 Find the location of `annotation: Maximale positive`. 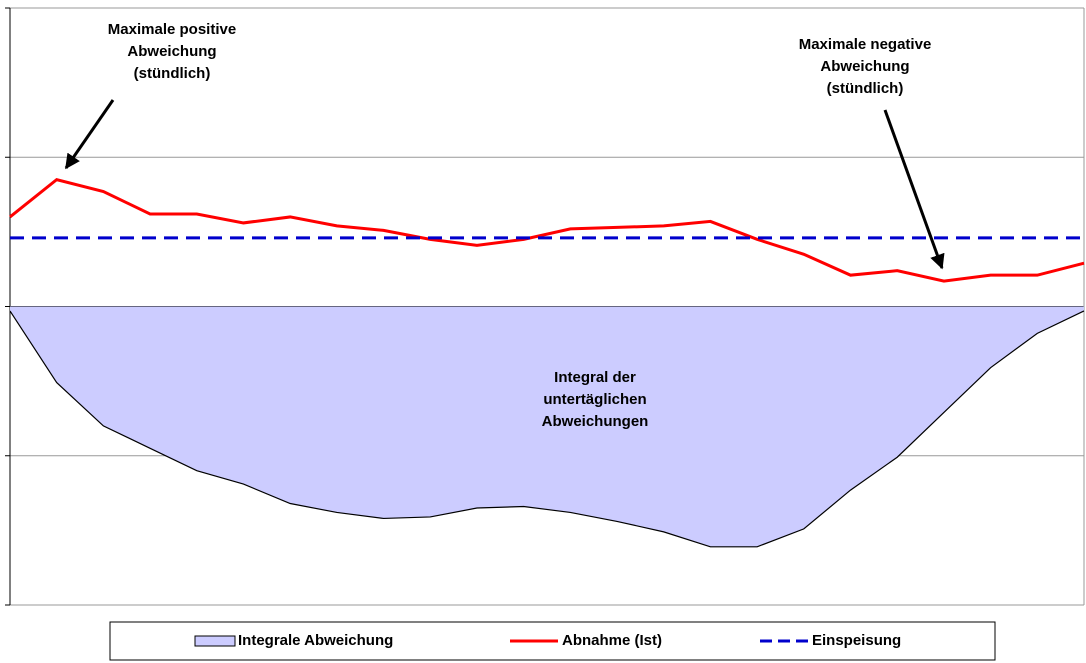

annotation: Maximale positive is located at coordinates (172, 29).